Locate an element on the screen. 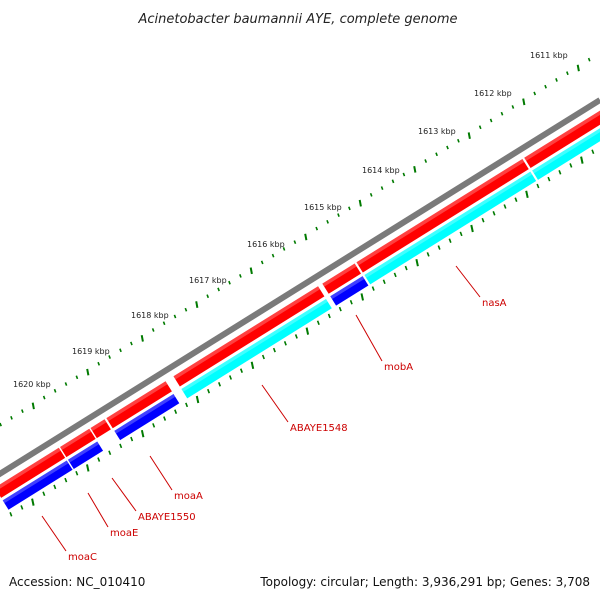  ruler-tick-label: 1615 kbp is located at coordinates (323, 207).